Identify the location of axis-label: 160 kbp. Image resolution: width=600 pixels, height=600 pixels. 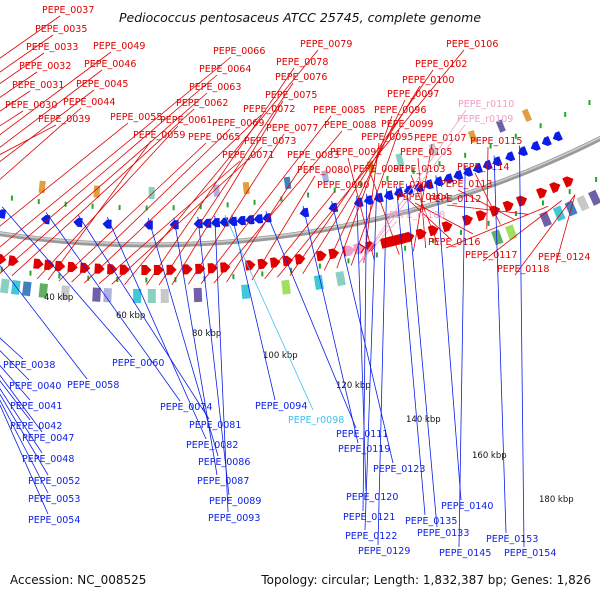
(489, 456).